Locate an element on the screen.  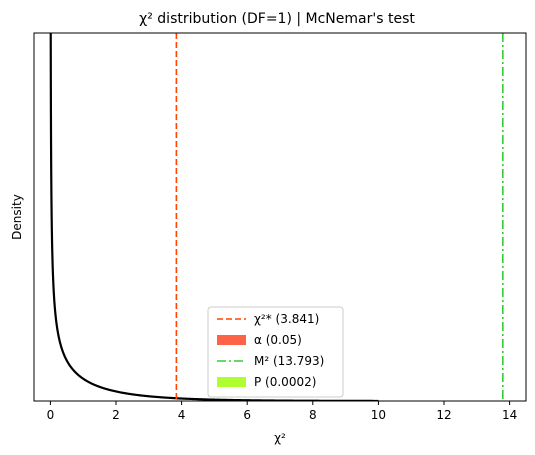
x-tick-label: 10 is located at coordinates (378, 415).